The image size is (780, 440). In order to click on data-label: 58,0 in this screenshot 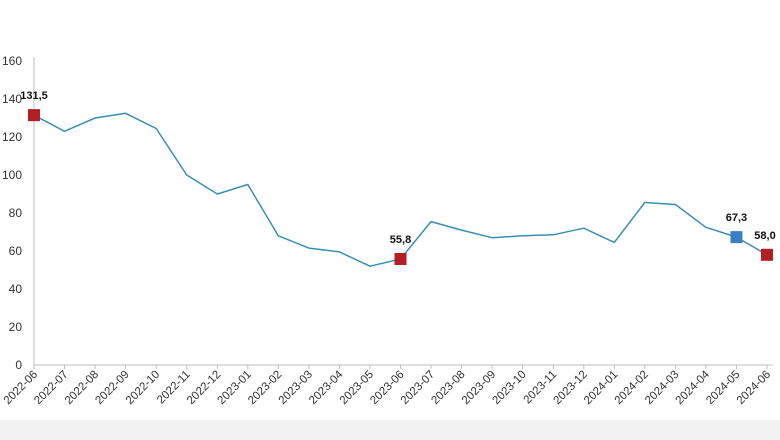, I will do `click(764, 236)`.